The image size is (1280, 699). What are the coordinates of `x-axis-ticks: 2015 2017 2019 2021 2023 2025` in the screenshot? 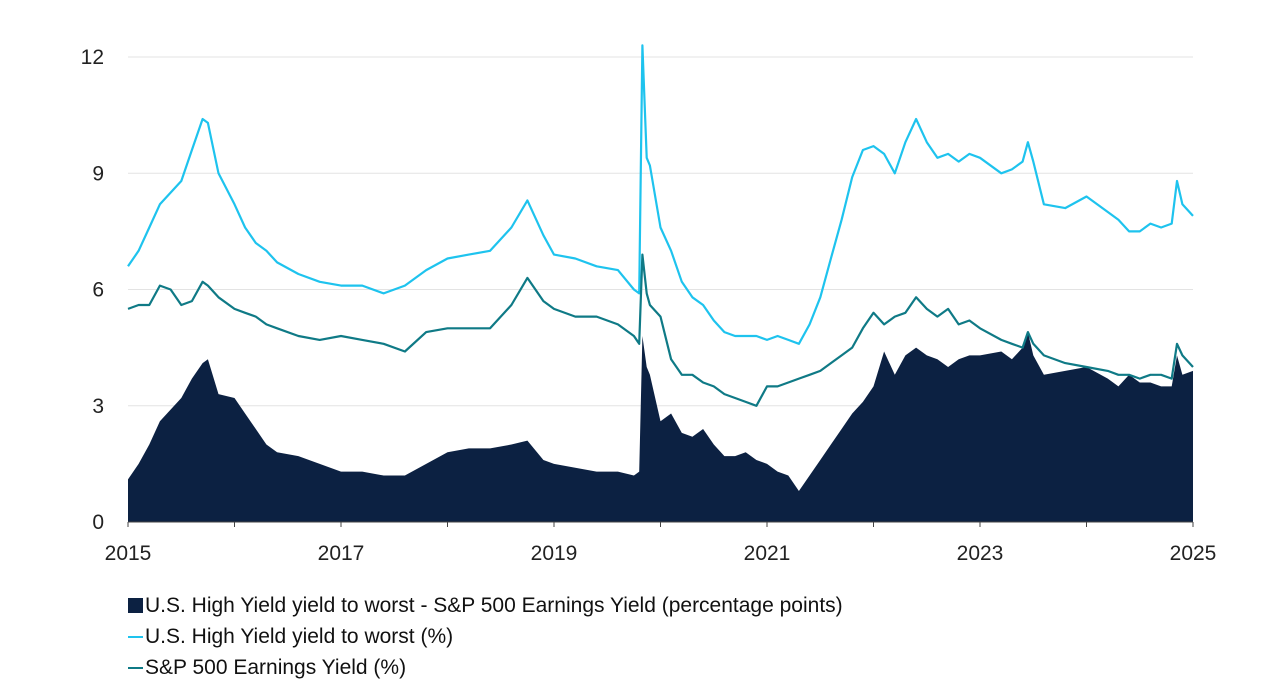 It's located at (661, 543).